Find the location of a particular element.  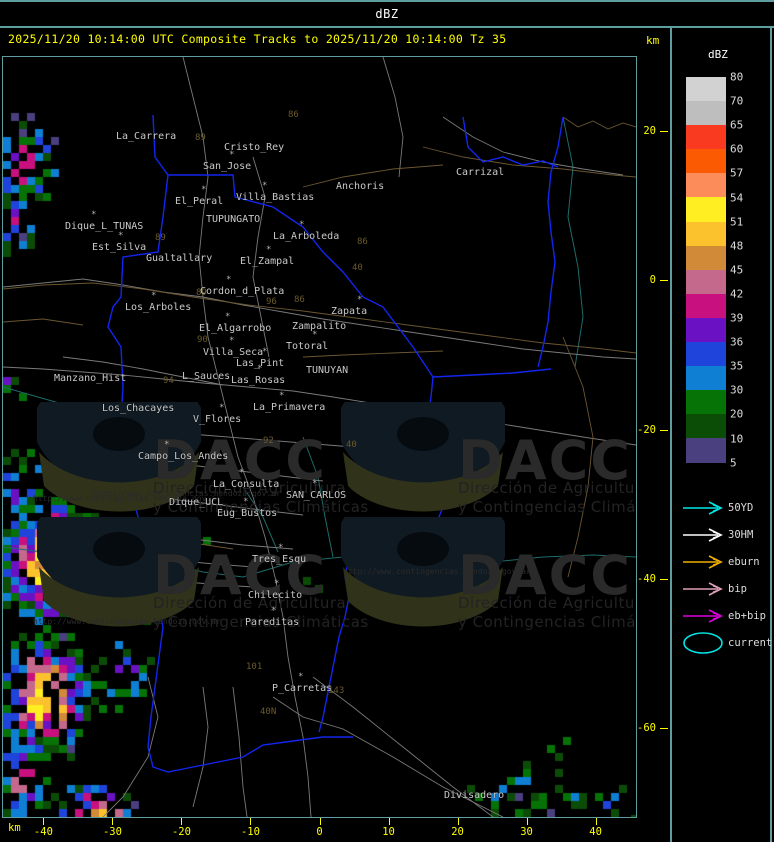

dbz-scale-value: 42 is located at coordinates (737, 294).